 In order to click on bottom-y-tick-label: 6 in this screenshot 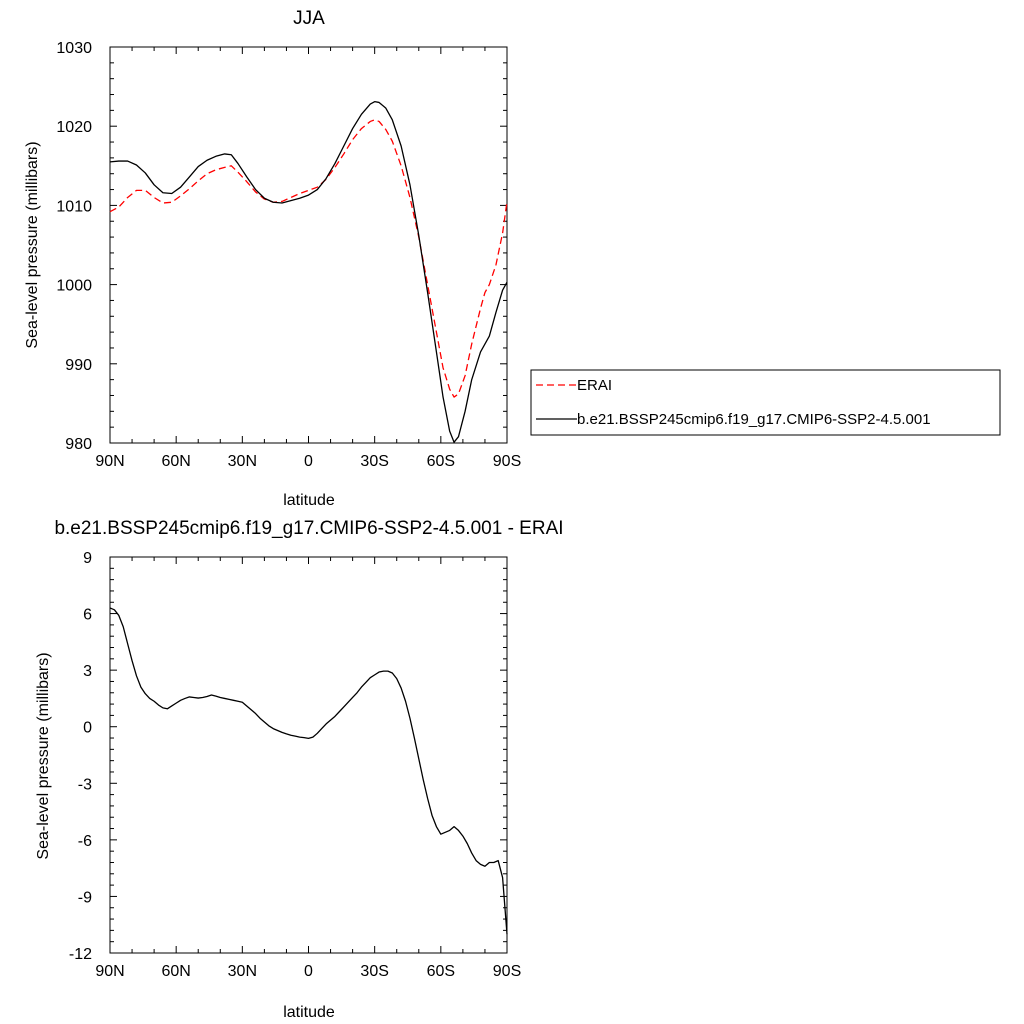, I will do `click(87, 615)`.